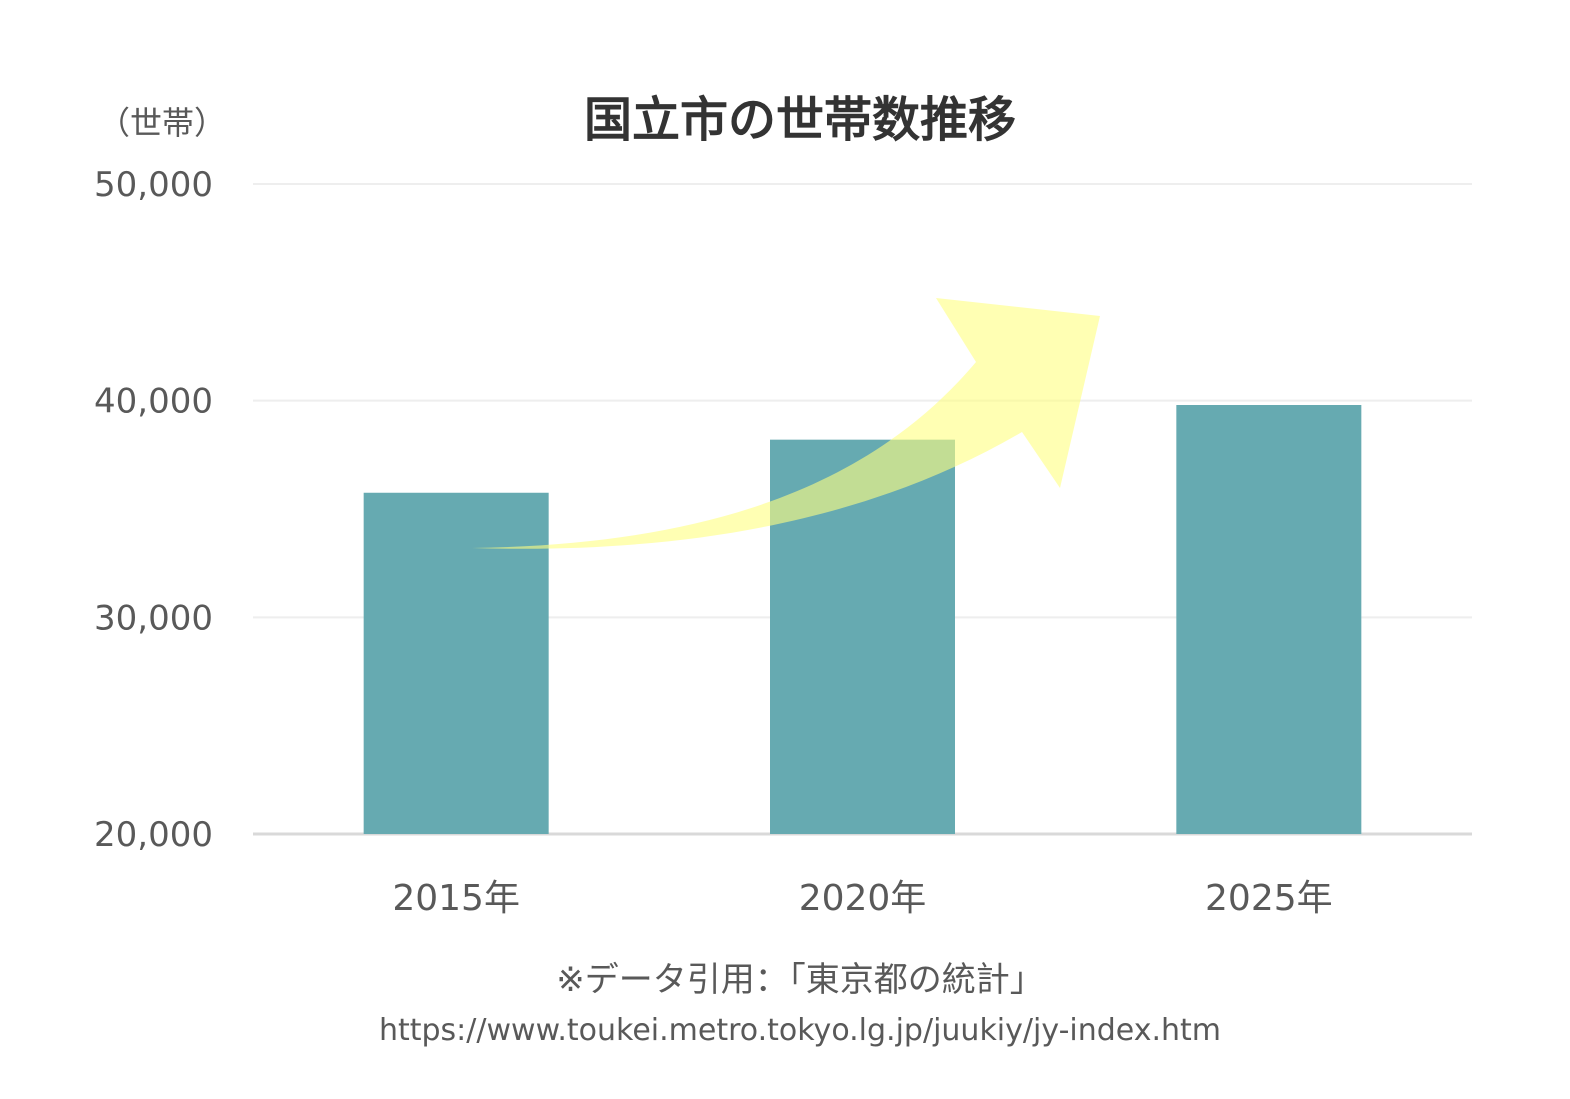 This screenshot has width=1570, height=1099. What do you see at coordinates (456, 898) in the screenshot?
I see `x-tick-label: 2015年` at bounding box center [456, 898].